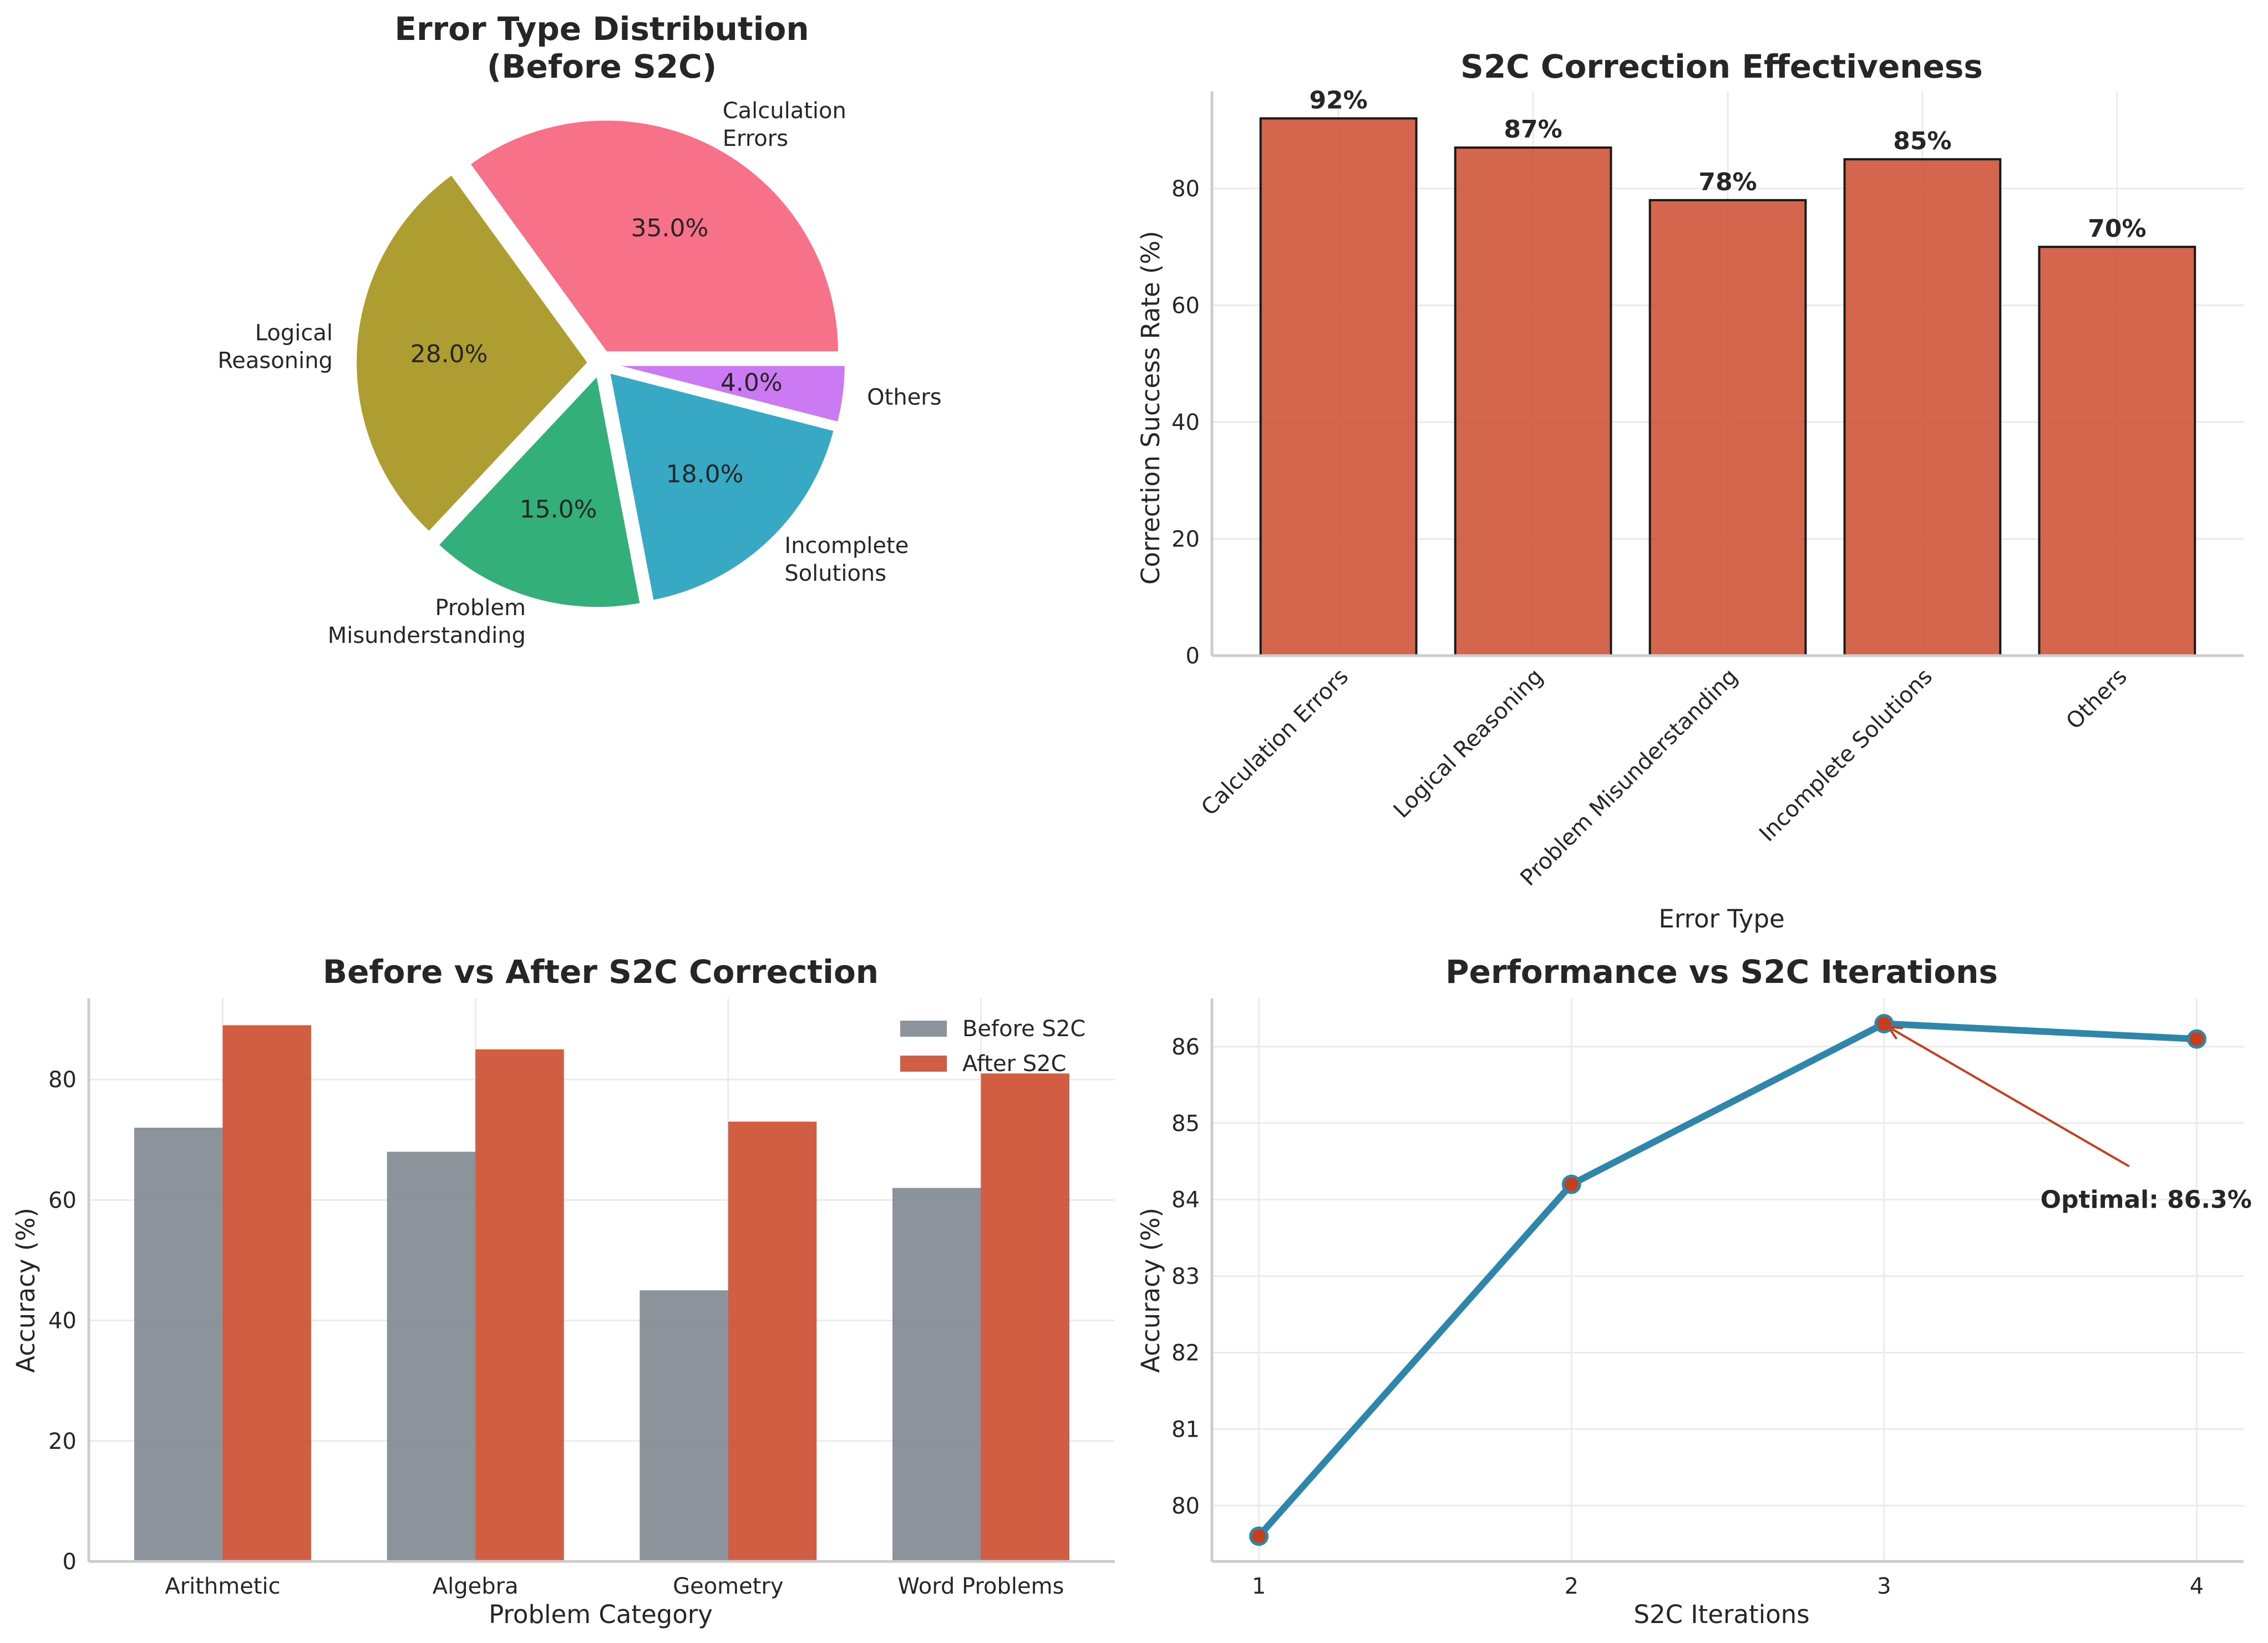 This screenshot has width=2268, height=1643. Describe the element at coordinates (2009, 1097) in the screenshot. I see `annotation-arrow-line` at that location.